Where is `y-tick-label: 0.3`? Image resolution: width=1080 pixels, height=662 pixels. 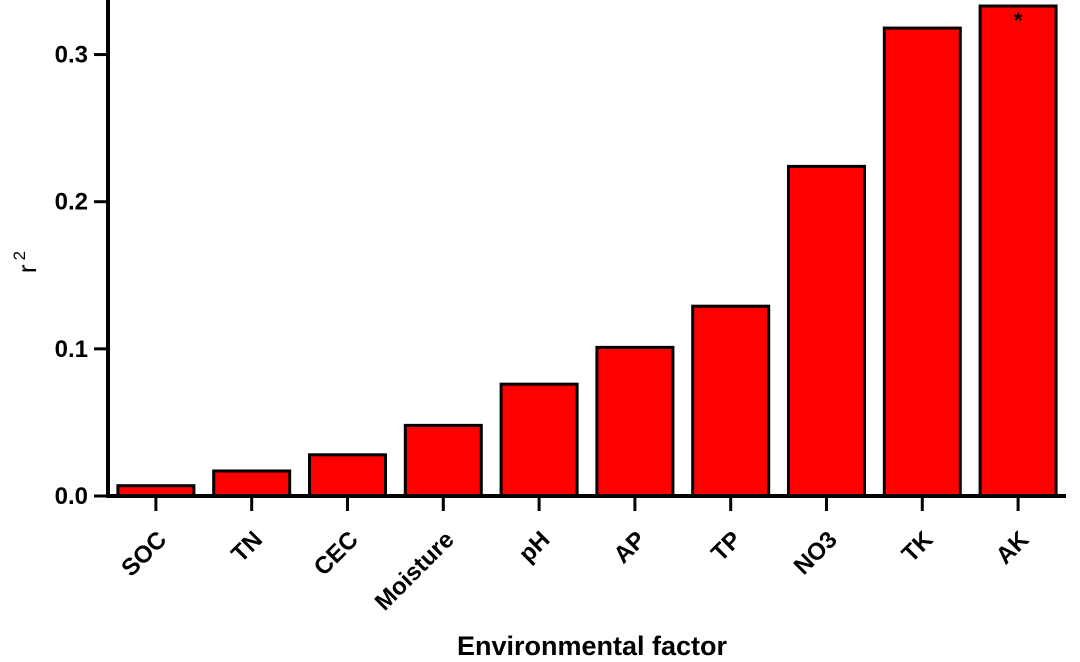
y-tick-label: 0.3 is located at coordinates (71, 55).